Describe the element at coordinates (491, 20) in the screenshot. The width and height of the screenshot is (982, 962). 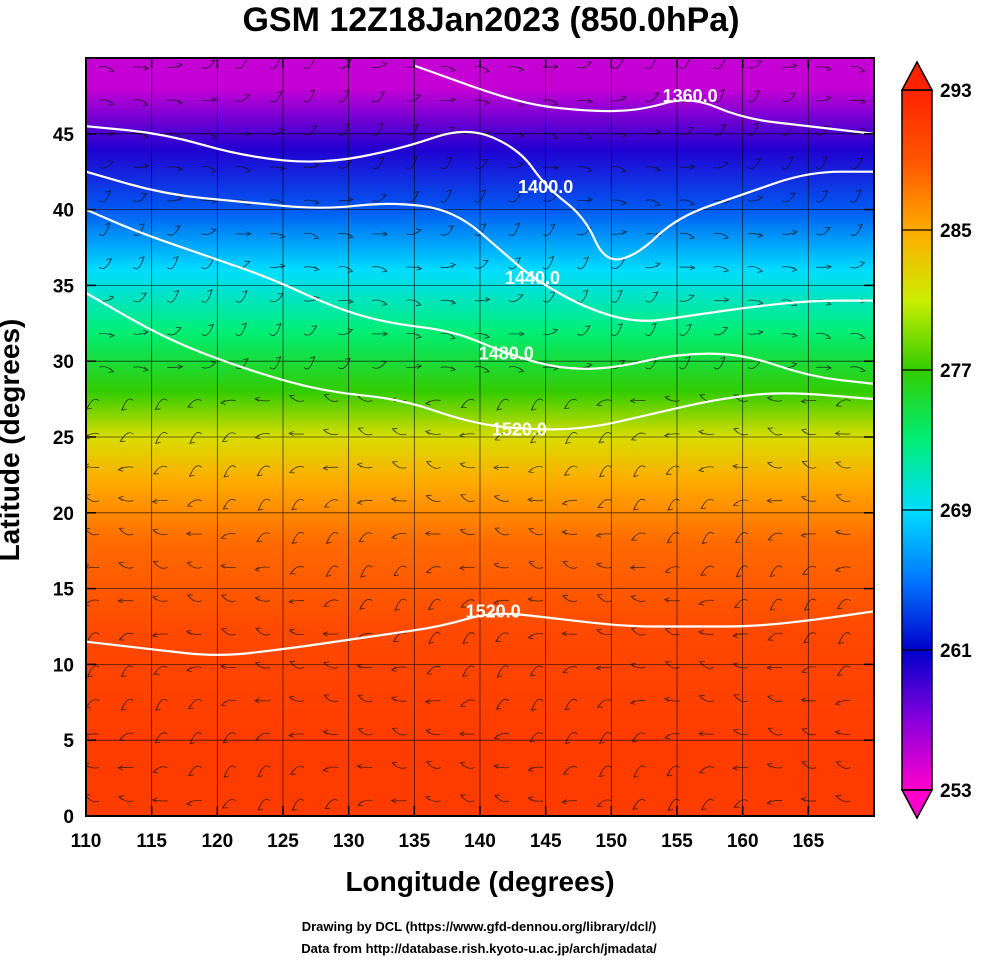
I see `chart-title: GSM 12Z18Jan2023 (850.0hPa)` at that location.